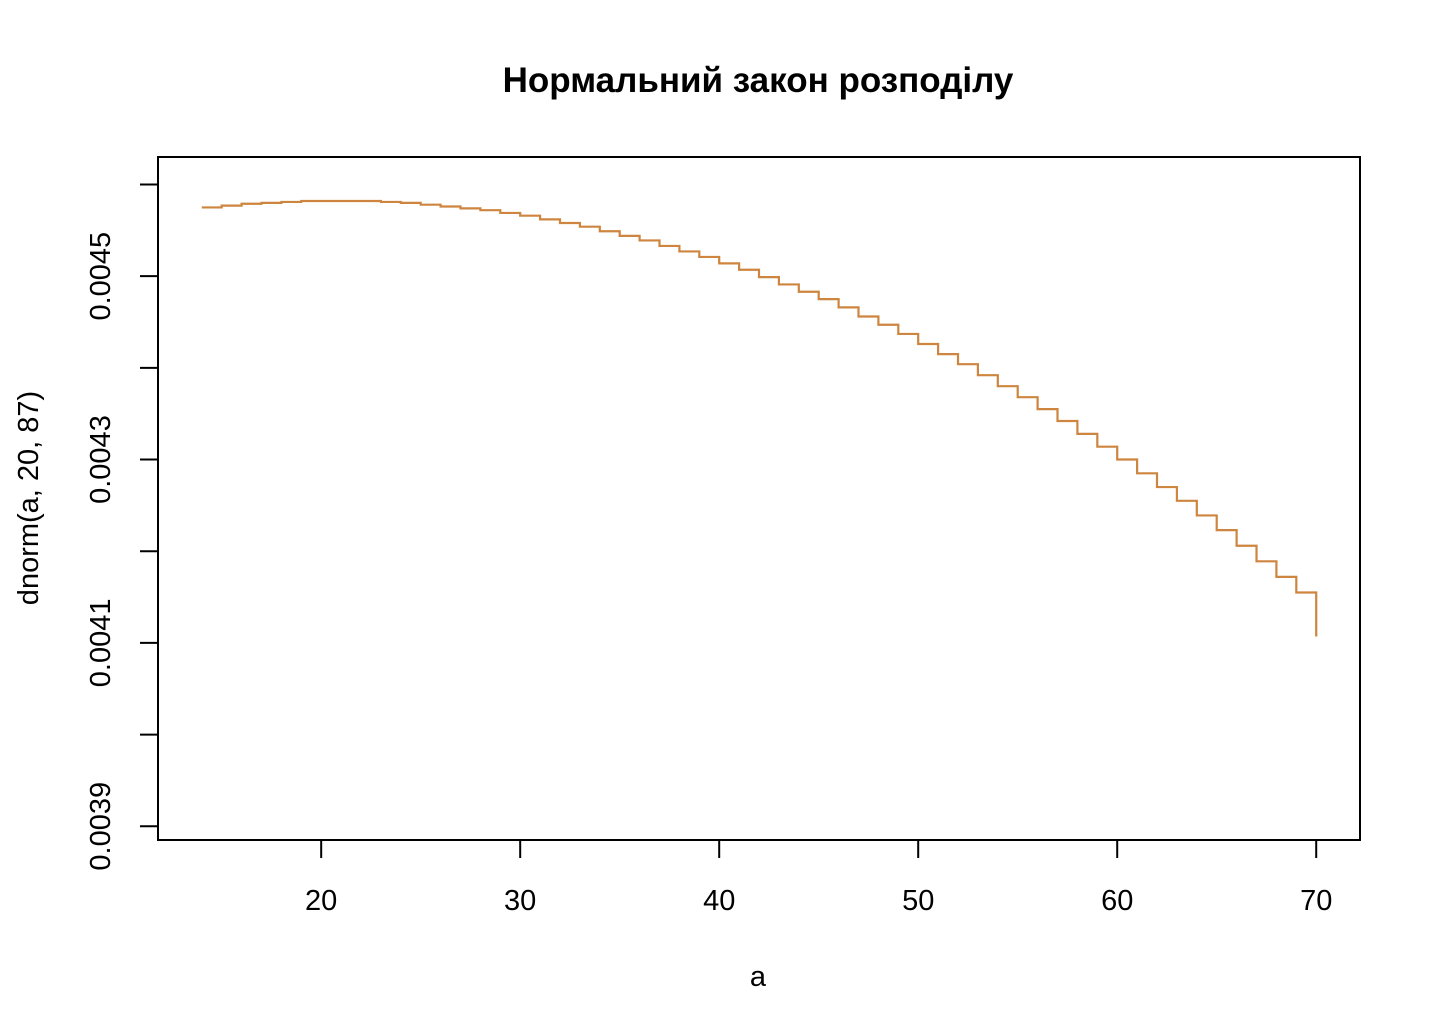 The image size is (1440, 1036). Describe the element at coordinates (719, 901) in the screenshot. I see `x-tick-label: 40` at that location.